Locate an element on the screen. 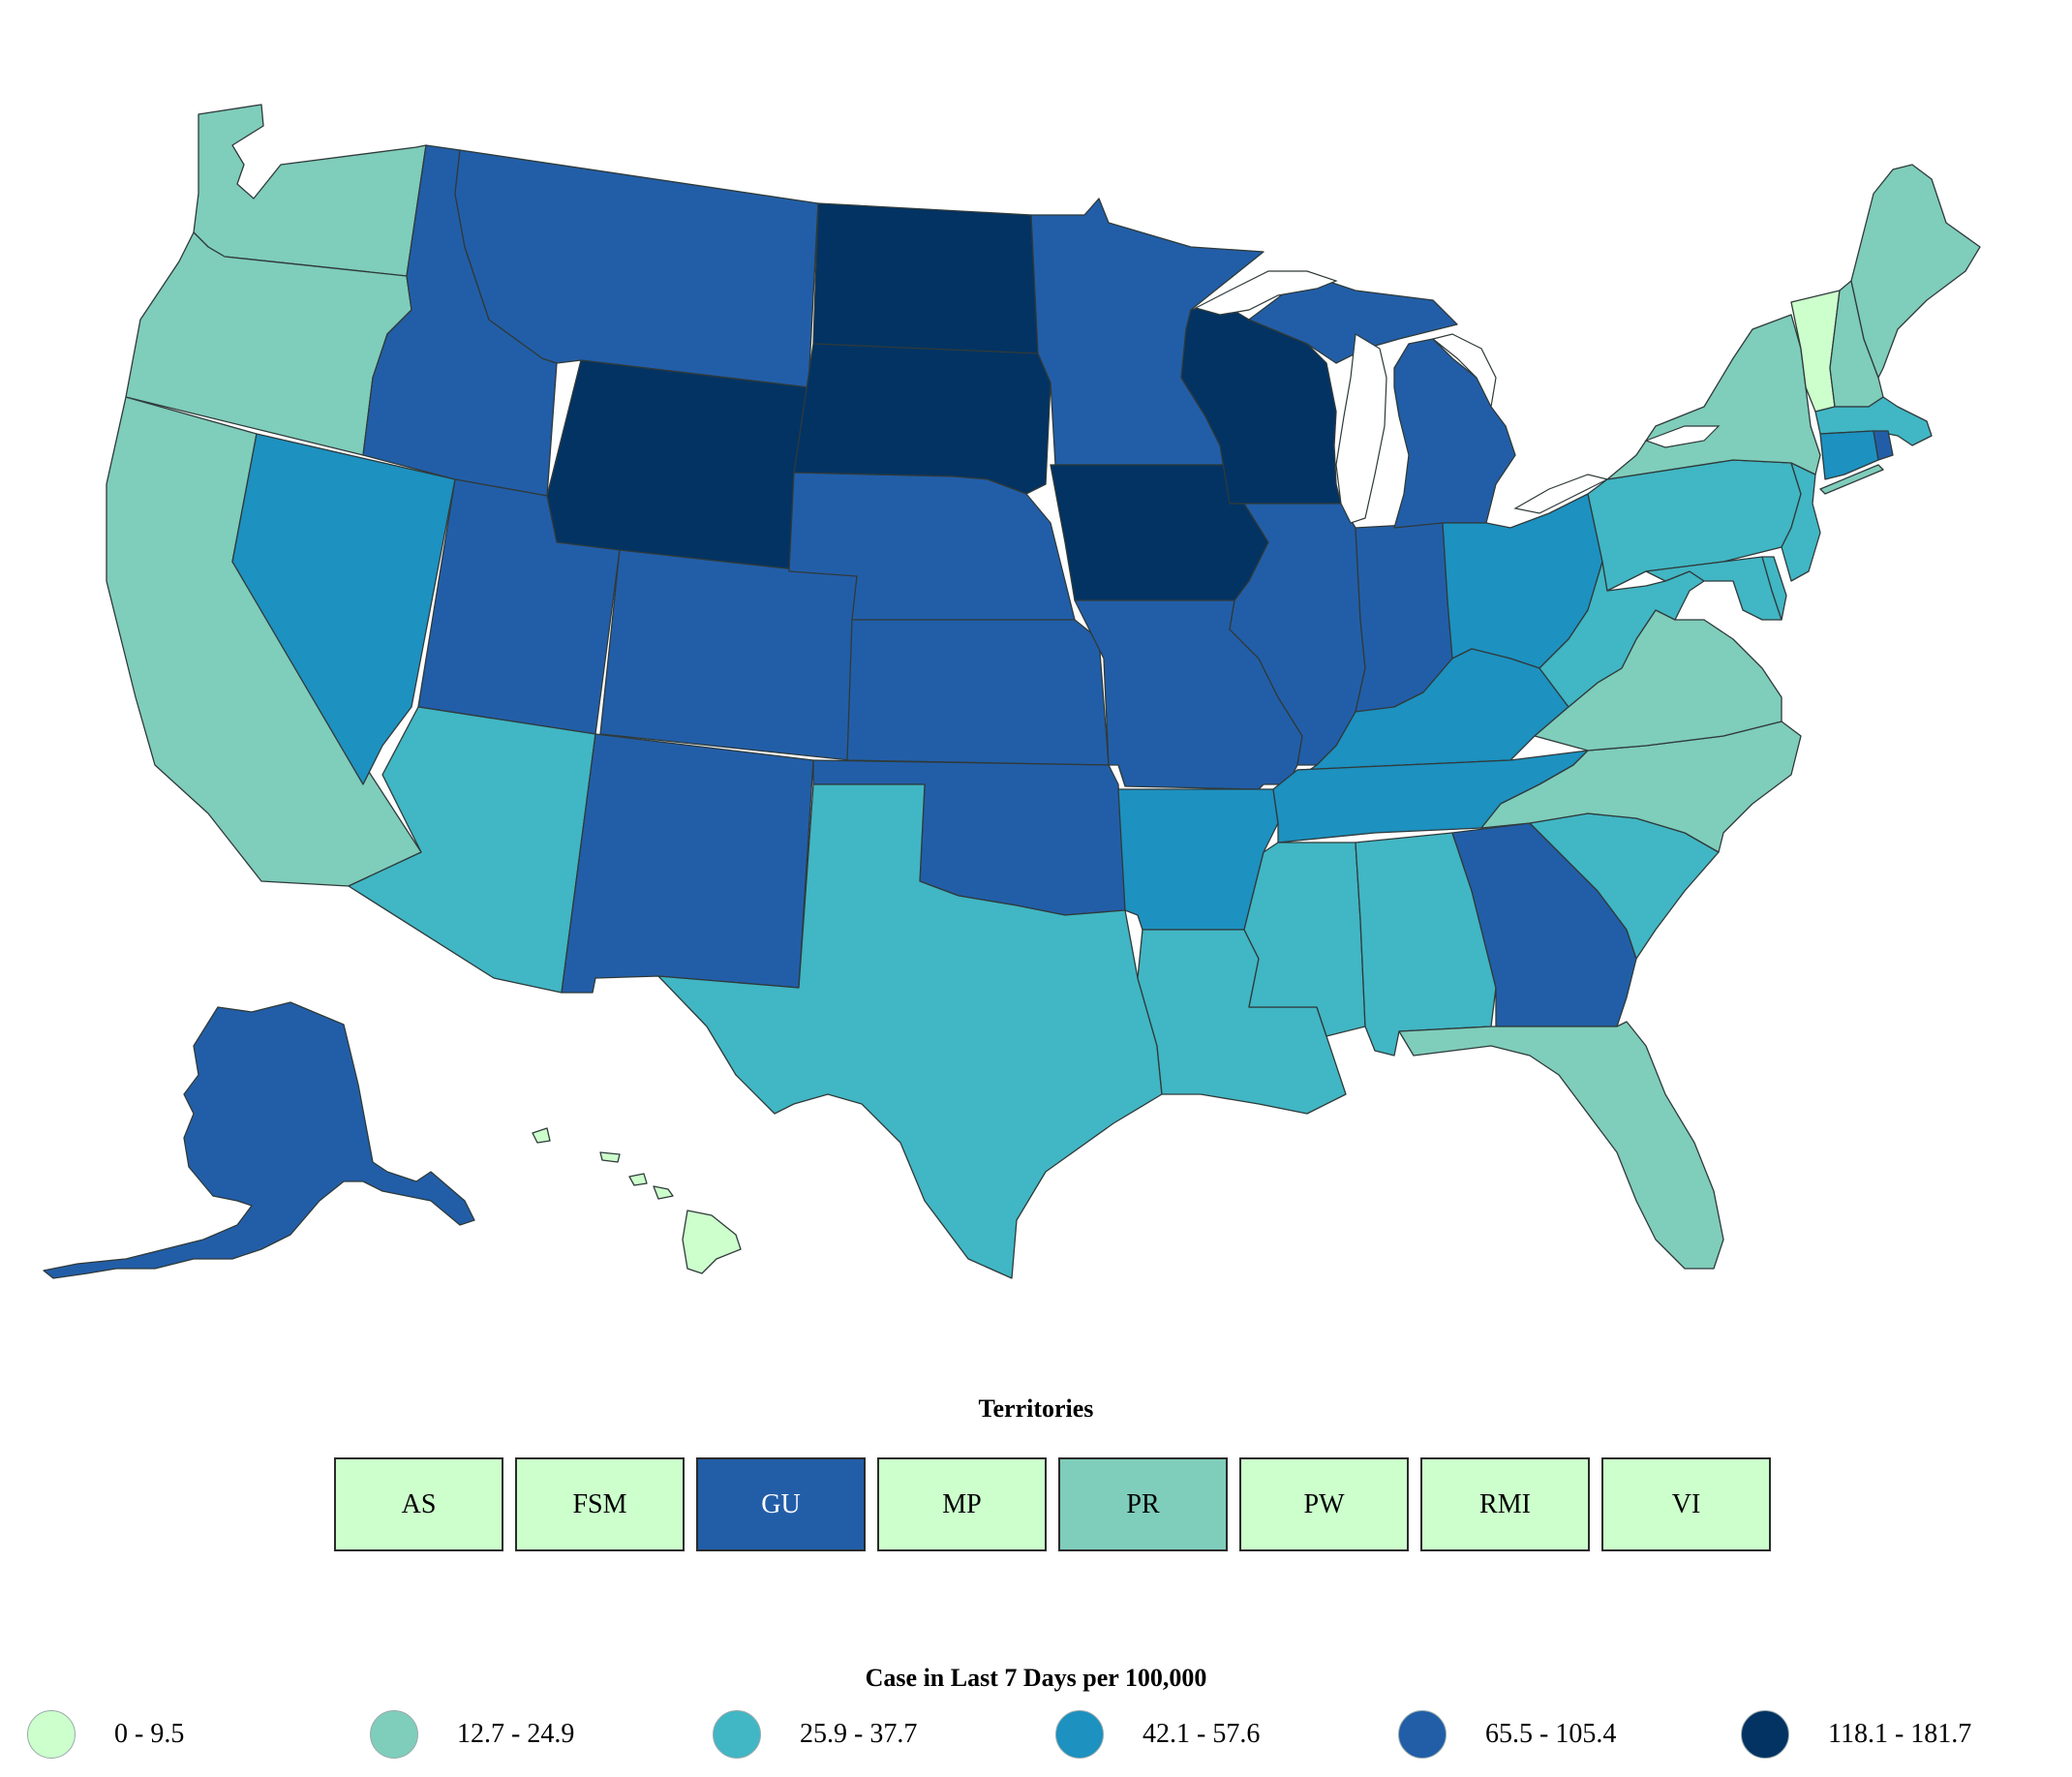 This screenshot has width=2072, height=1777. lake-ontario is located at coordinates (1682, 436).